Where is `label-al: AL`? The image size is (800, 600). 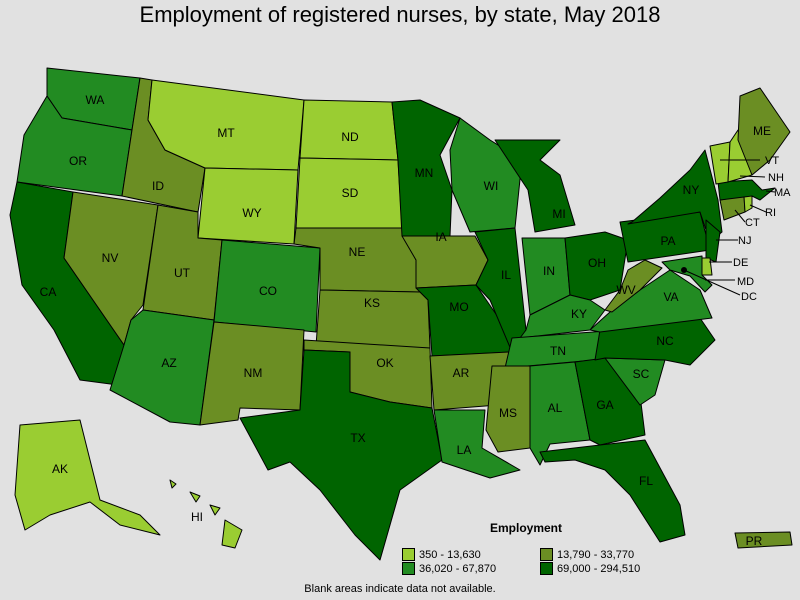
label-al: AL is located at coordinates (555, 408).